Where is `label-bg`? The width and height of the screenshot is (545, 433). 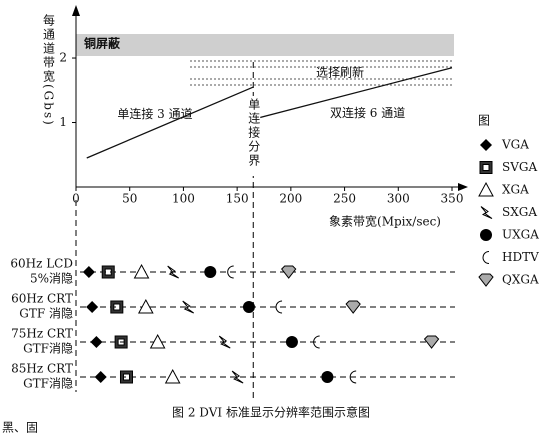 label-bg is located at coordinates (253, 136).